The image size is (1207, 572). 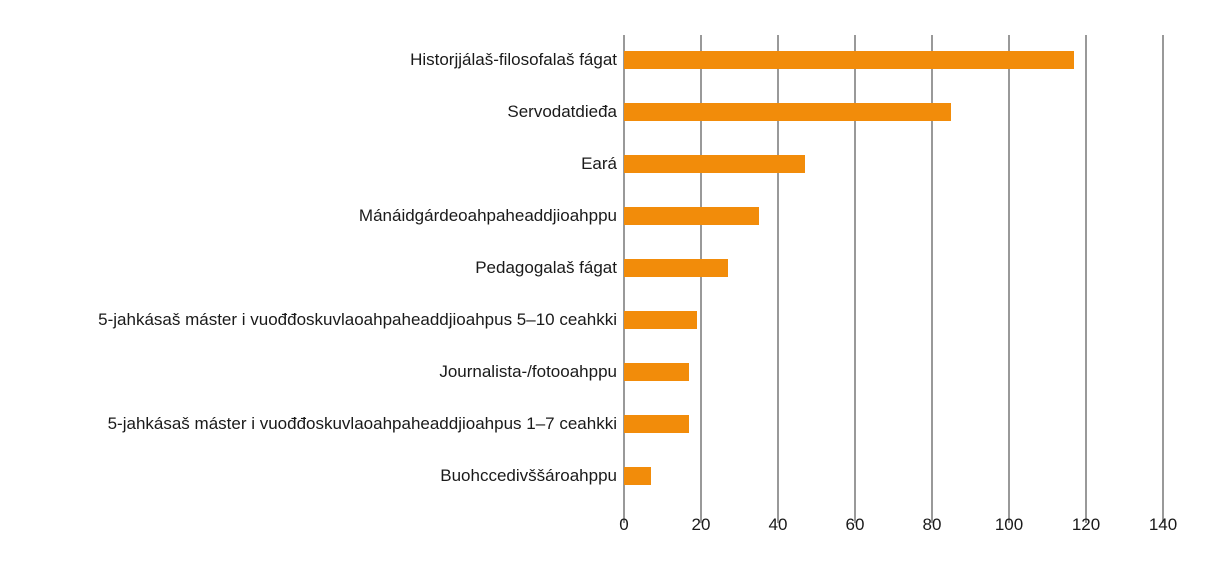 I want to click on category-label: Mánáidgárdeoahpaheaddjioahppu, so click(x=487, y=215).